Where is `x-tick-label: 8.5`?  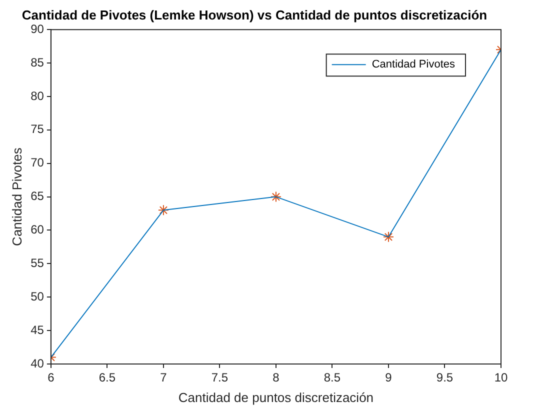
x-tick-label: 8.5 is located at coordinates (332, 377).